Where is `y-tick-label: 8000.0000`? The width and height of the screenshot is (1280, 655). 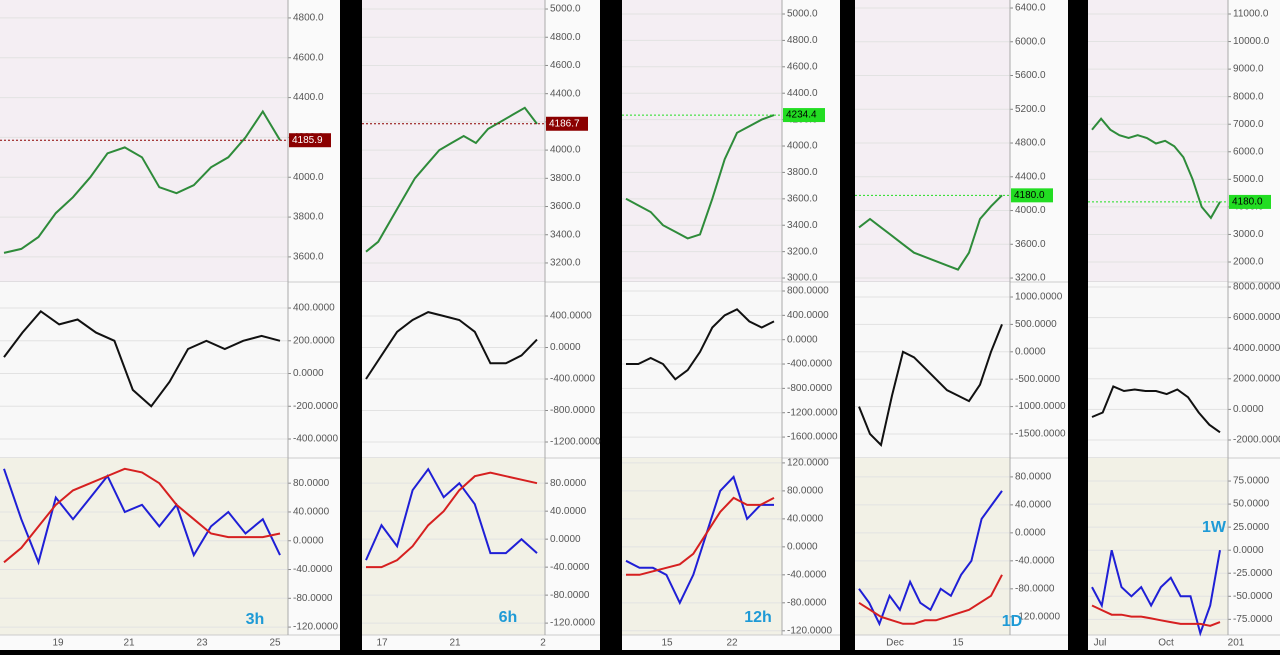 y-tick-label: 8000.0000 is located at coordinates (1256, 287).